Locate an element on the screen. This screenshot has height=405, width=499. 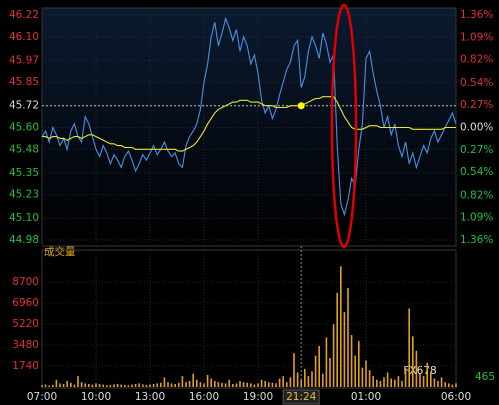
y2-tick-label: 0.54% is located at coordinates (476, 172).